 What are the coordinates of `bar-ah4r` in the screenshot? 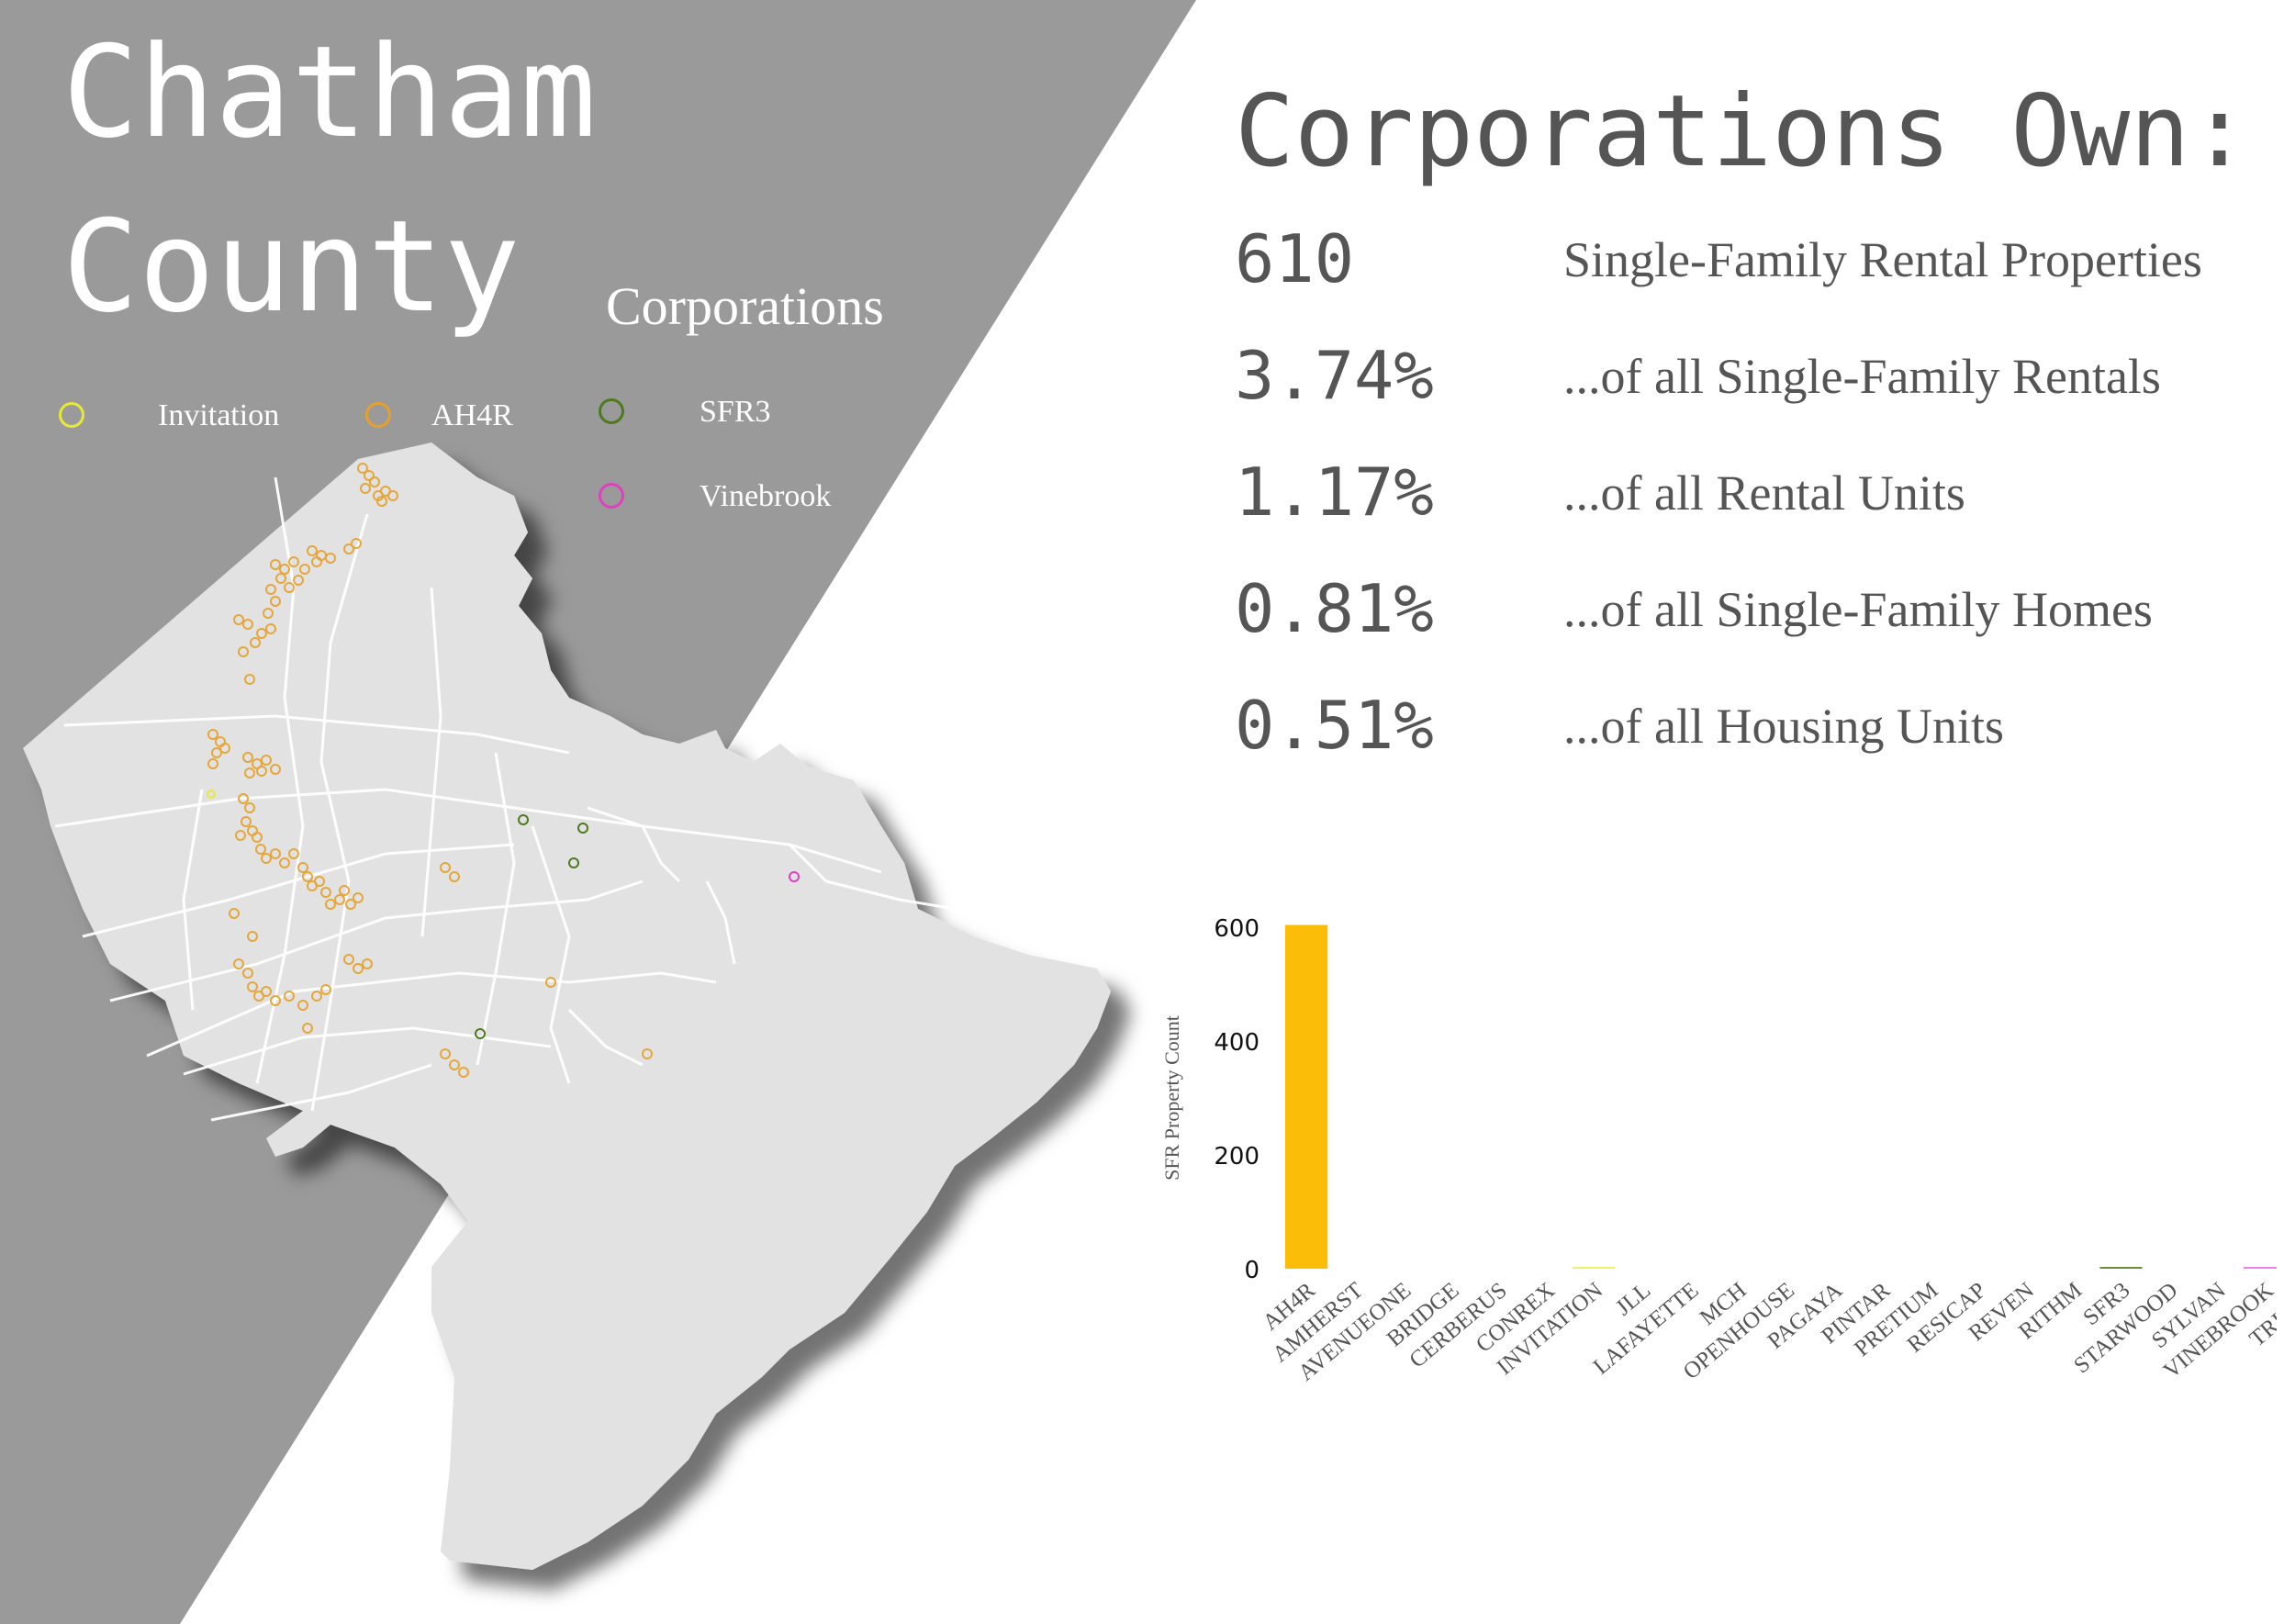 It's located at (1306, 1096).